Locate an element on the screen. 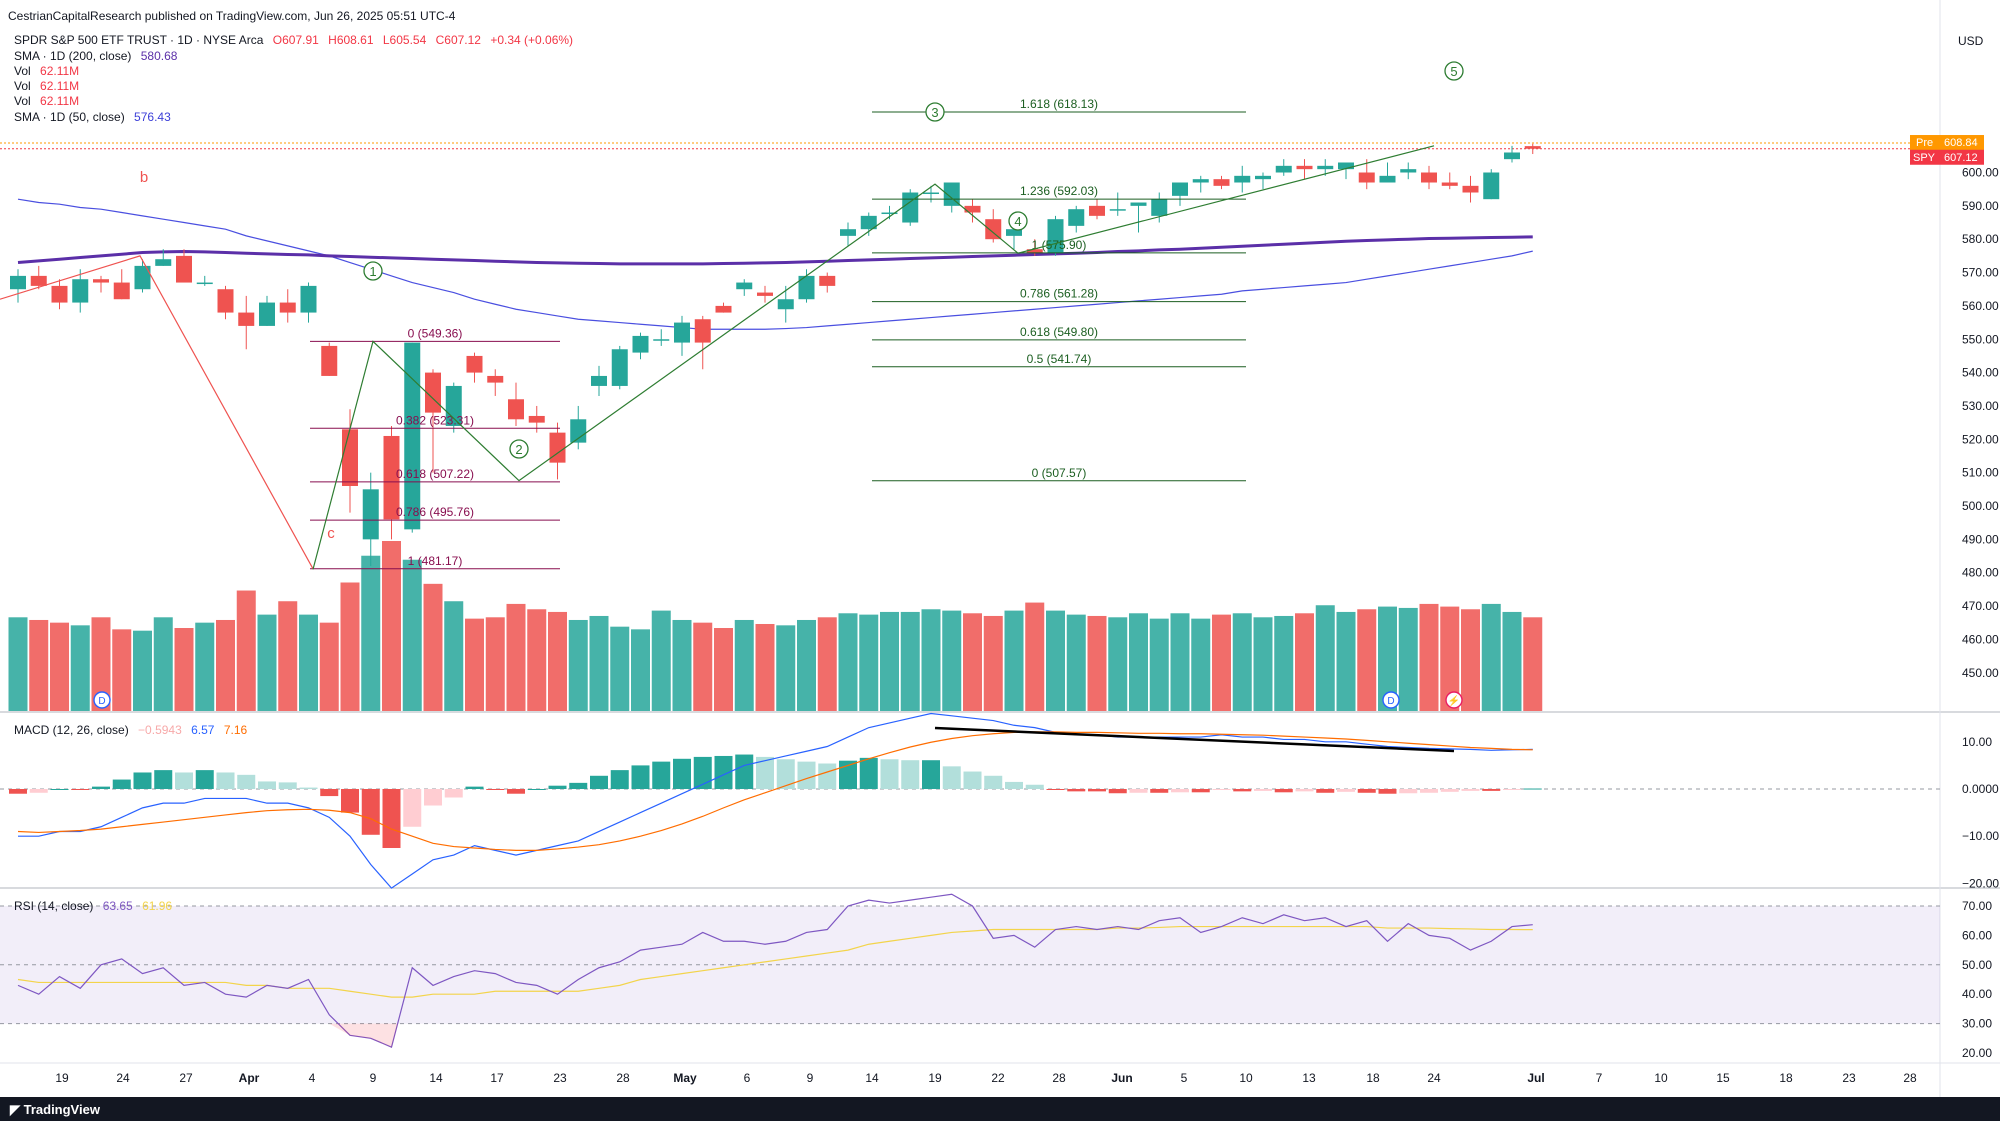  tradingview-logo: ◤ TradingView is located at coordinates (55, 1110).